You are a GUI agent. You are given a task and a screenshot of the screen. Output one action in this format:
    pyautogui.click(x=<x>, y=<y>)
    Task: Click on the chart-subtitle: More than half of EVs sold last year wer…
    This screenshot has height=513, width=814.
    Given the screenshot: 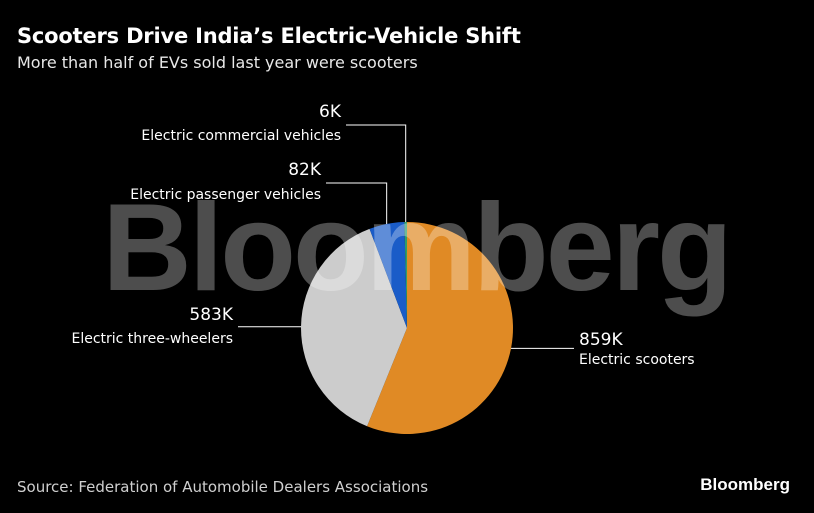 What is the action you would take?
    pyautogui.click(x=217, y=62)
    